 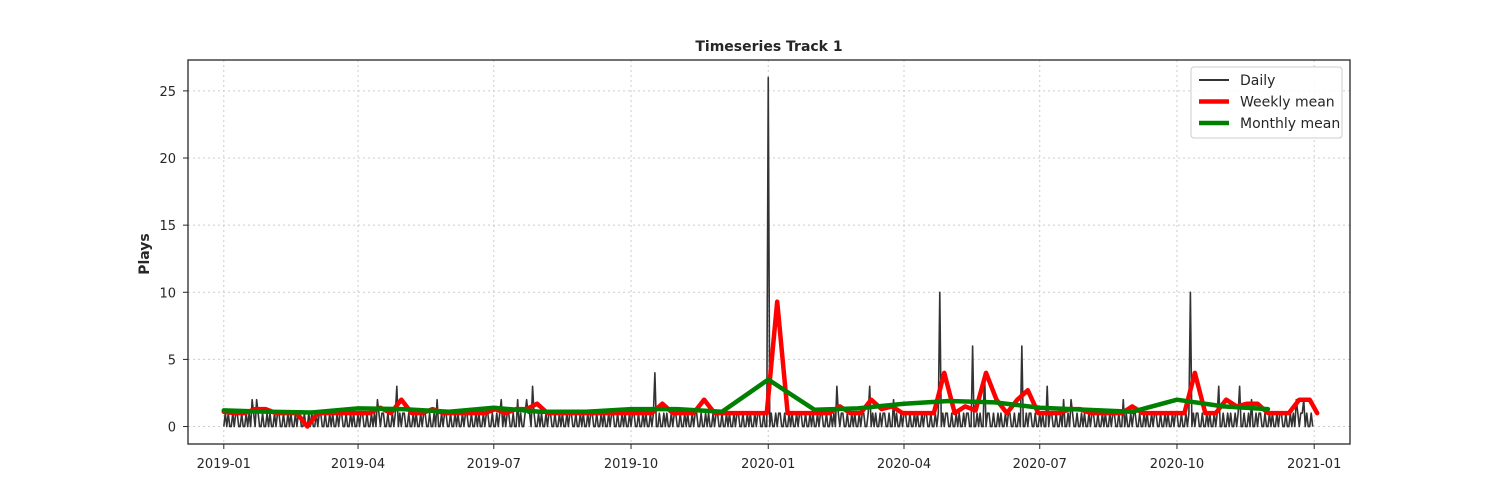 I want to click on x-tick-label: 2020-07, so click(x=1040, y=464).